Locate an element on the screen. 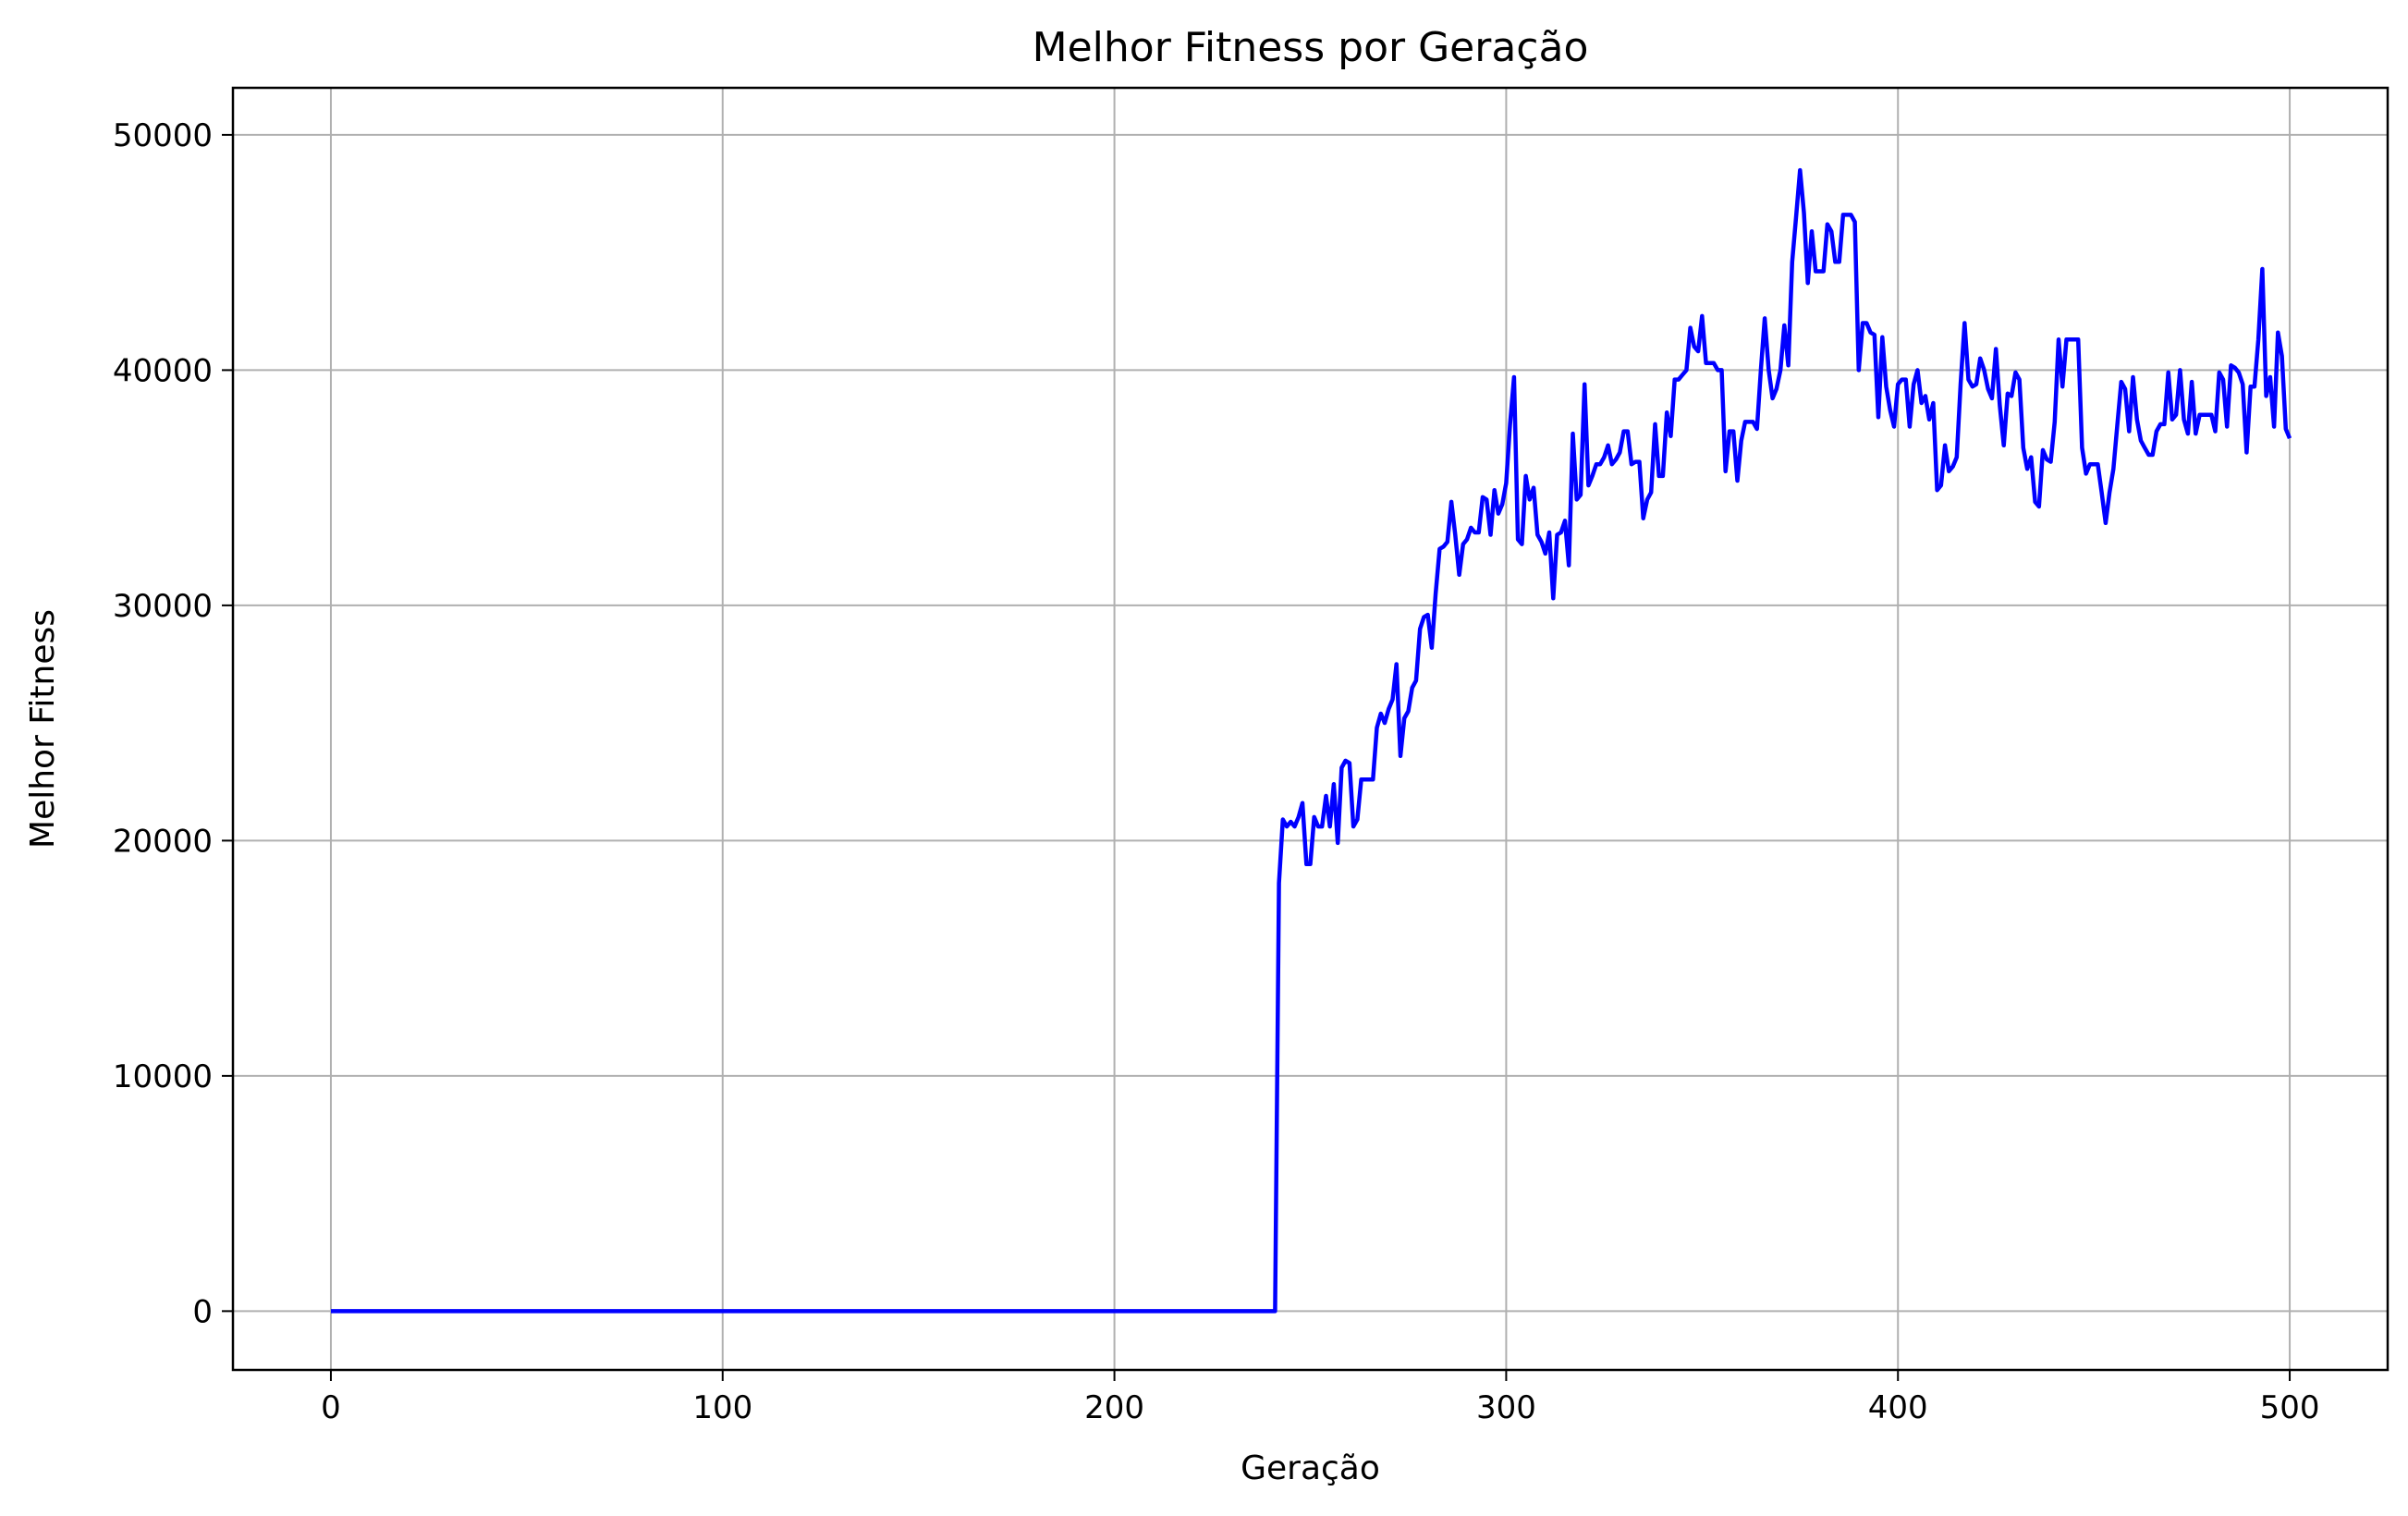 This screenshot has width=2408, height=1516. x-tick-label: 500 is located at coordinates (2290, 1407).